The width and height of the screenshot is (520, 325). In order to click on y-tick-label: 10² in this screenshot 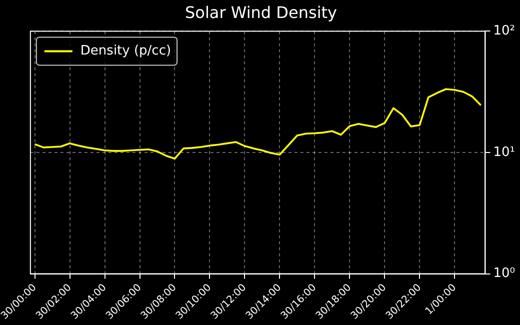, I will do `click(504, 31)`.